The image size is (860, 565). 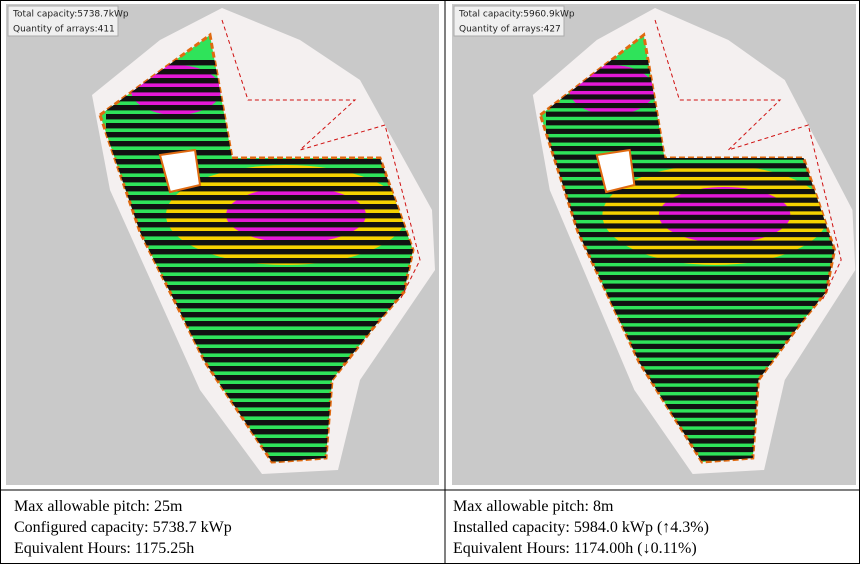 What do you see at coordinates (64, 30) in the screenshot?
I see `overlay-label: Quantity of arrays:411` at bounding box center [64, 30].